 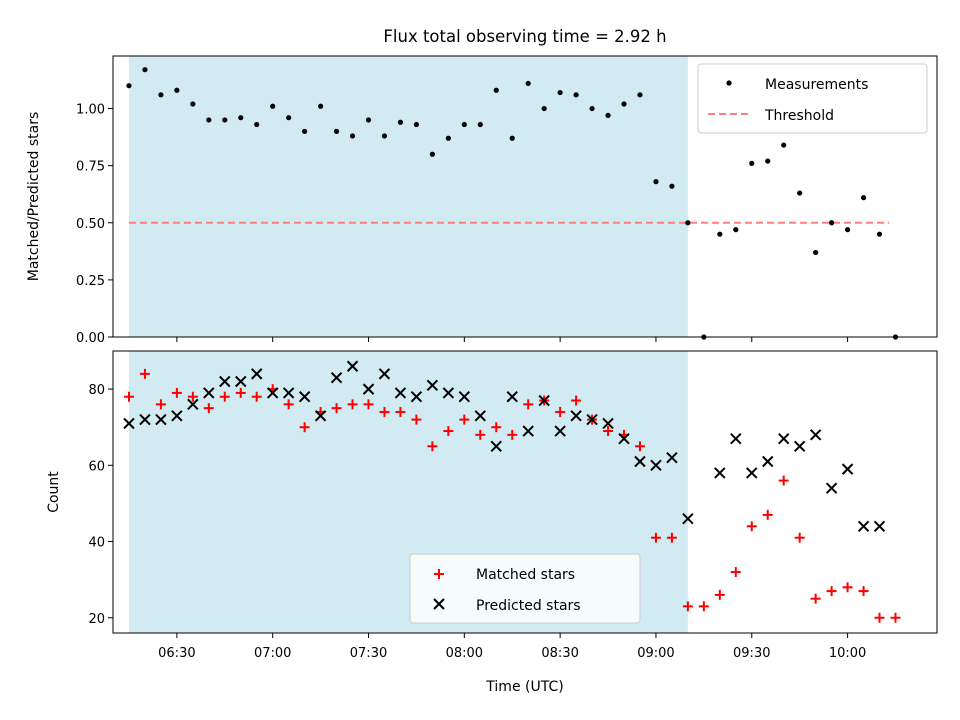 I want to click on y-tick-label: 60, so click(x=96, y=466).